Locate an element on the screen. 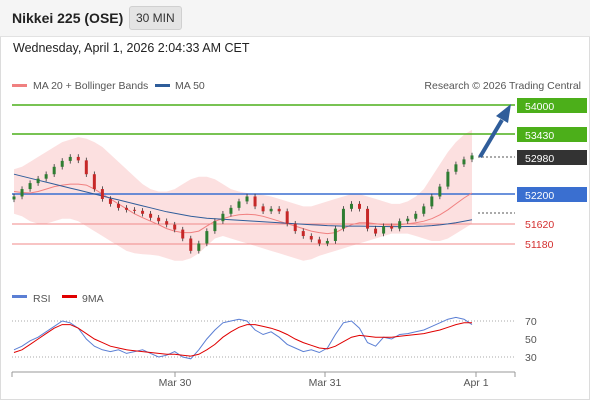 This screenshot has height=400, width=590. timeframe-badge: 30 MIN is located at coordinates (155, 18).